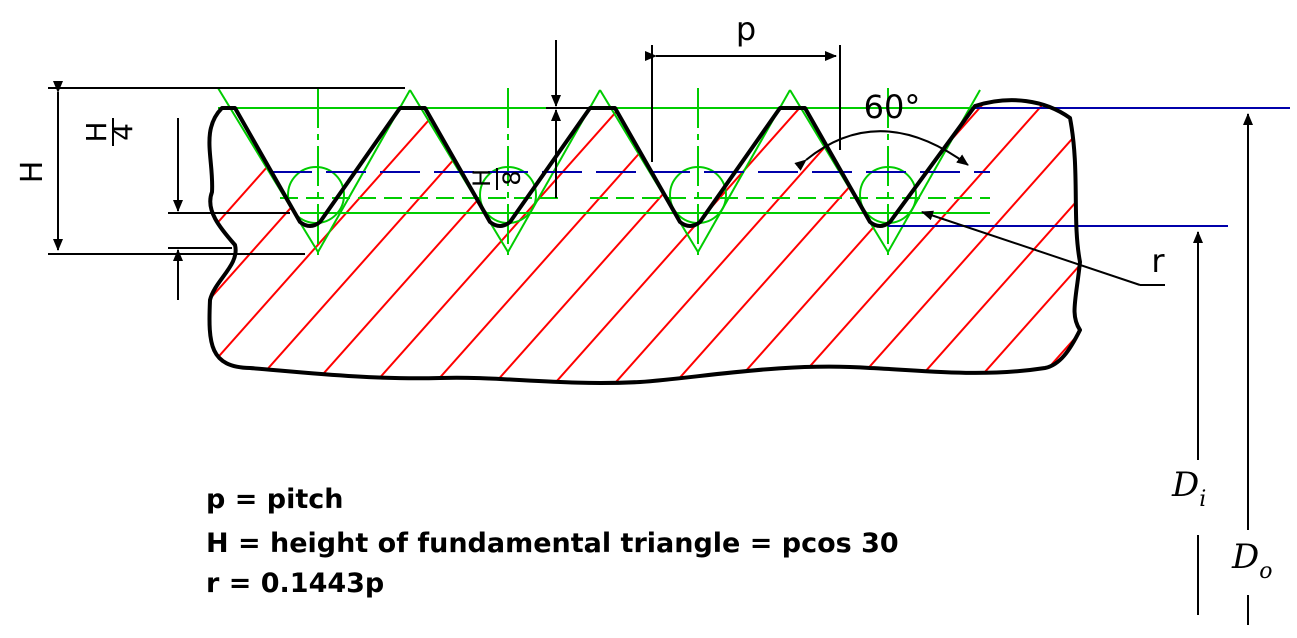 The height and width of the screenshot is (638, 1297). I want to click on note-pitch: p = pitch, so click(274, 499).